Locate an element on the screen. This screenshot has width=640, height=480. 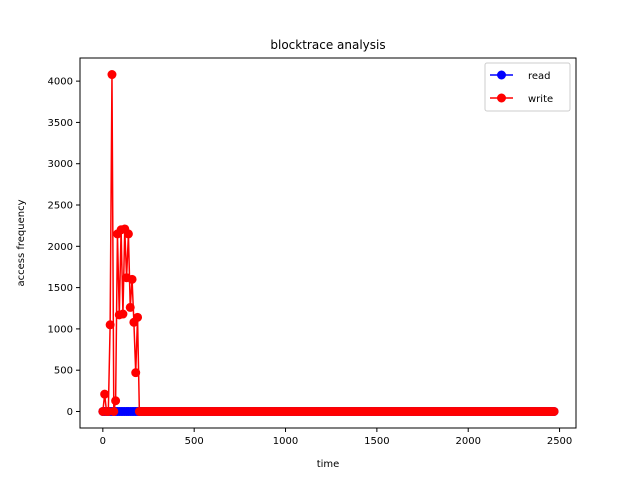
y-tick-label: 1500 is located at coordinates (60, 288).